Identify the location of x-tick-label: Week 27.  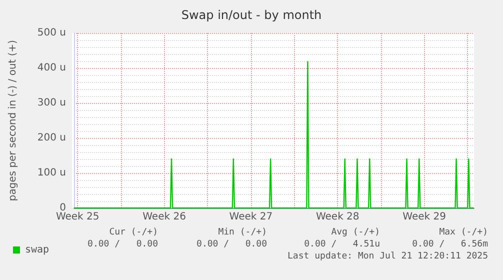
(251, 217).